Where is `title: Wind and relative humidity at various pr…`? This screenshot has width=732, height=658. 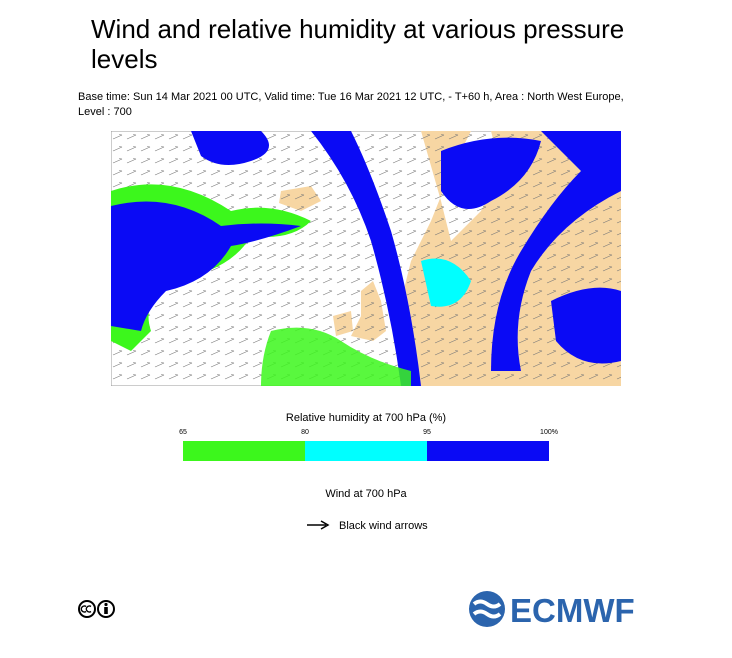
title: Wind and relative humidity at various pr… is located at coordinates (358, 44).